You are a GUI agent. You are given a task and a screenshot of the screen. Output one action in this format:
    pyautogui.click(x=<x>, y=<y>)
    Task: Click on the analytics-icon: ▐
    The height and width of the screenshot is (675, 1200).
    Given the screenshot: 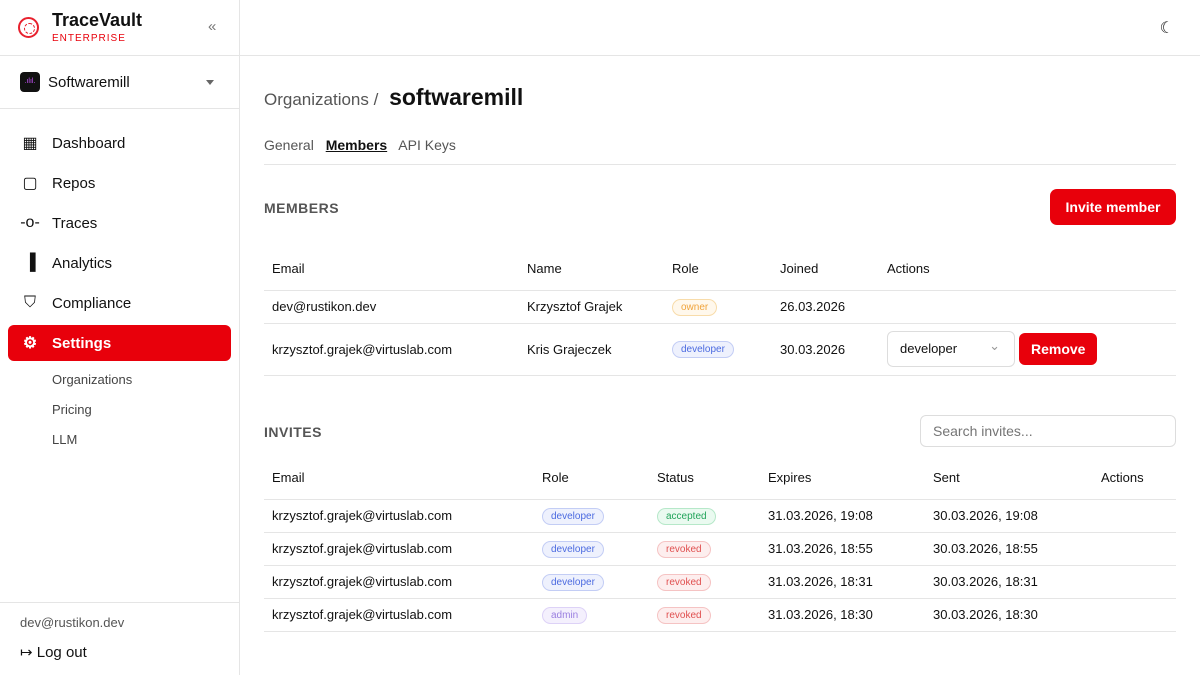 What is the action you would take?
    pyautogui.click(x=30, y=262)
    